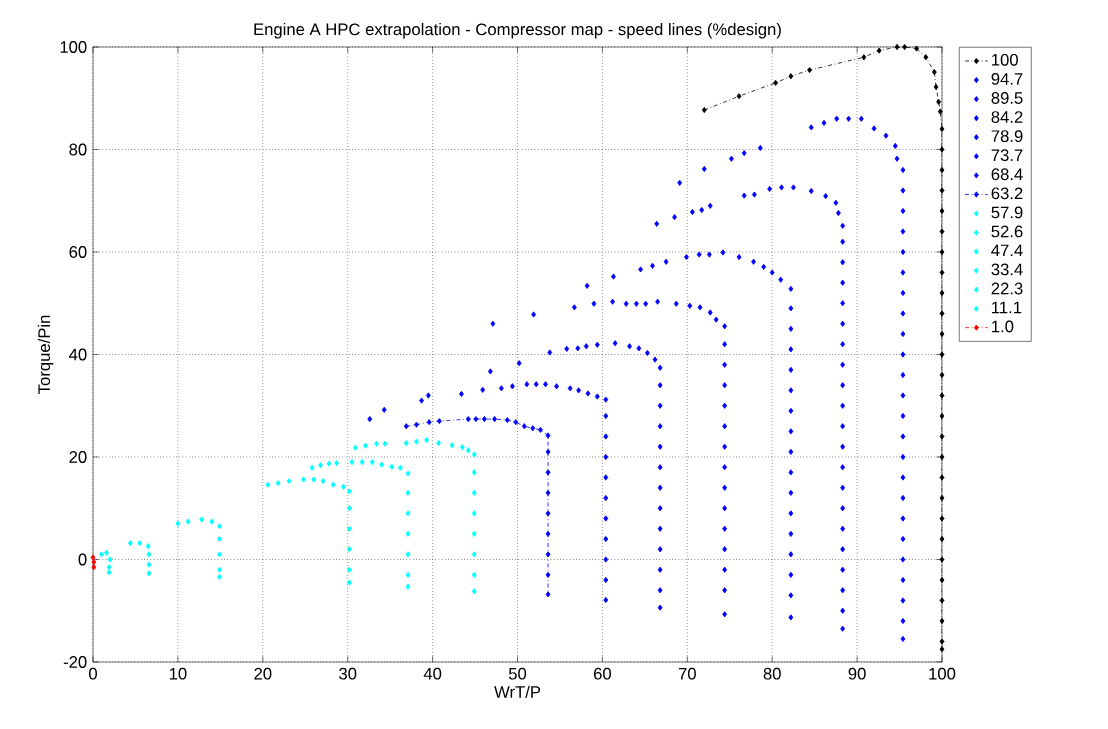  Describe the element at coordinates (1007, 250) in the screenshot. I see `legend-label: 47.4` at that location.